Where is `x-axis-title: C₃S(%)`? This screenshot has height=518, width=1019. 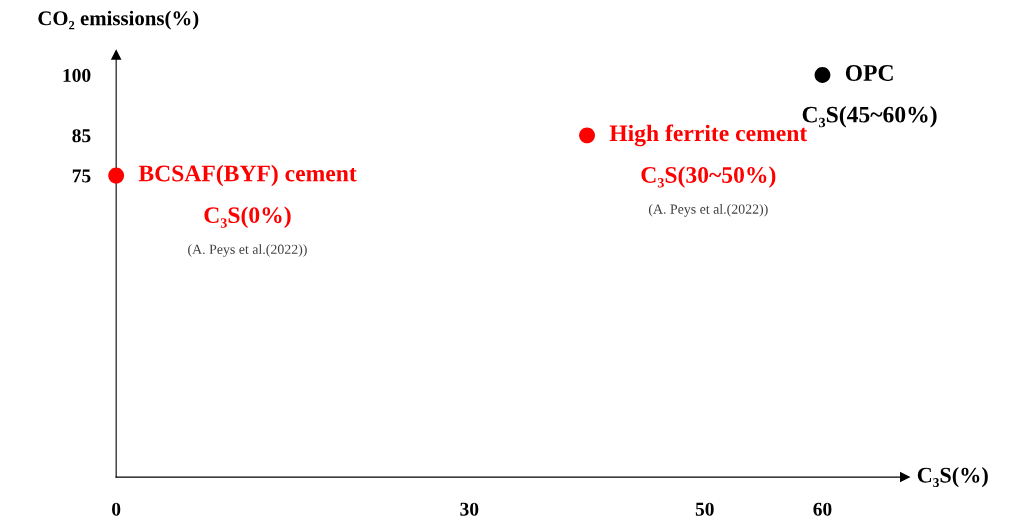
x-axis-title: C₃S(%) is located at coordinates (952, 477).